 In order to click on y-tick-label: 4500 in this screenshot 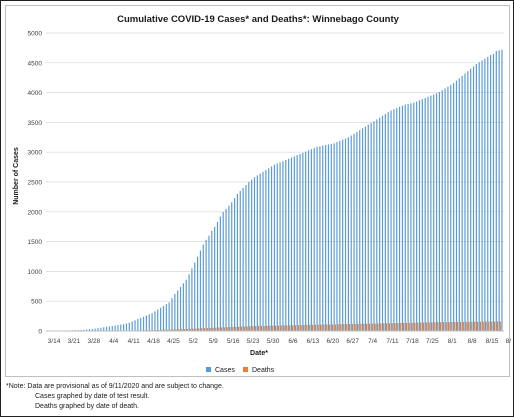, I will do `click(35, 63)`.